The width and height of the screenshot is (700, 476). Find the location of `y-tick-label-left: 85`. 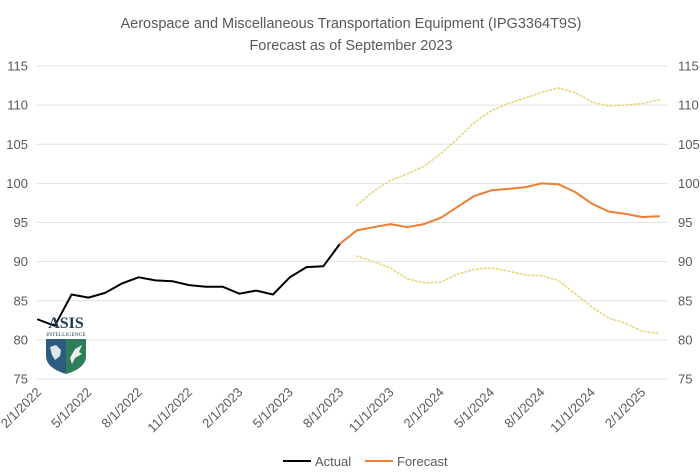

y-tick-label-left: 85 is located at coordinates (21, 300).